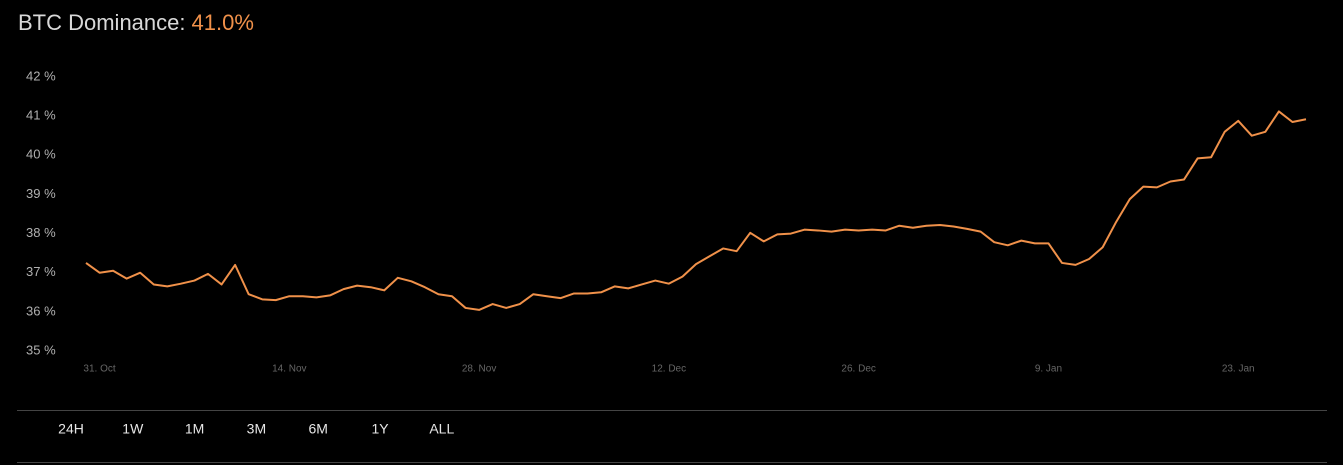  I want to click on x-tick-label: 28. Nov, so click(479, 369).